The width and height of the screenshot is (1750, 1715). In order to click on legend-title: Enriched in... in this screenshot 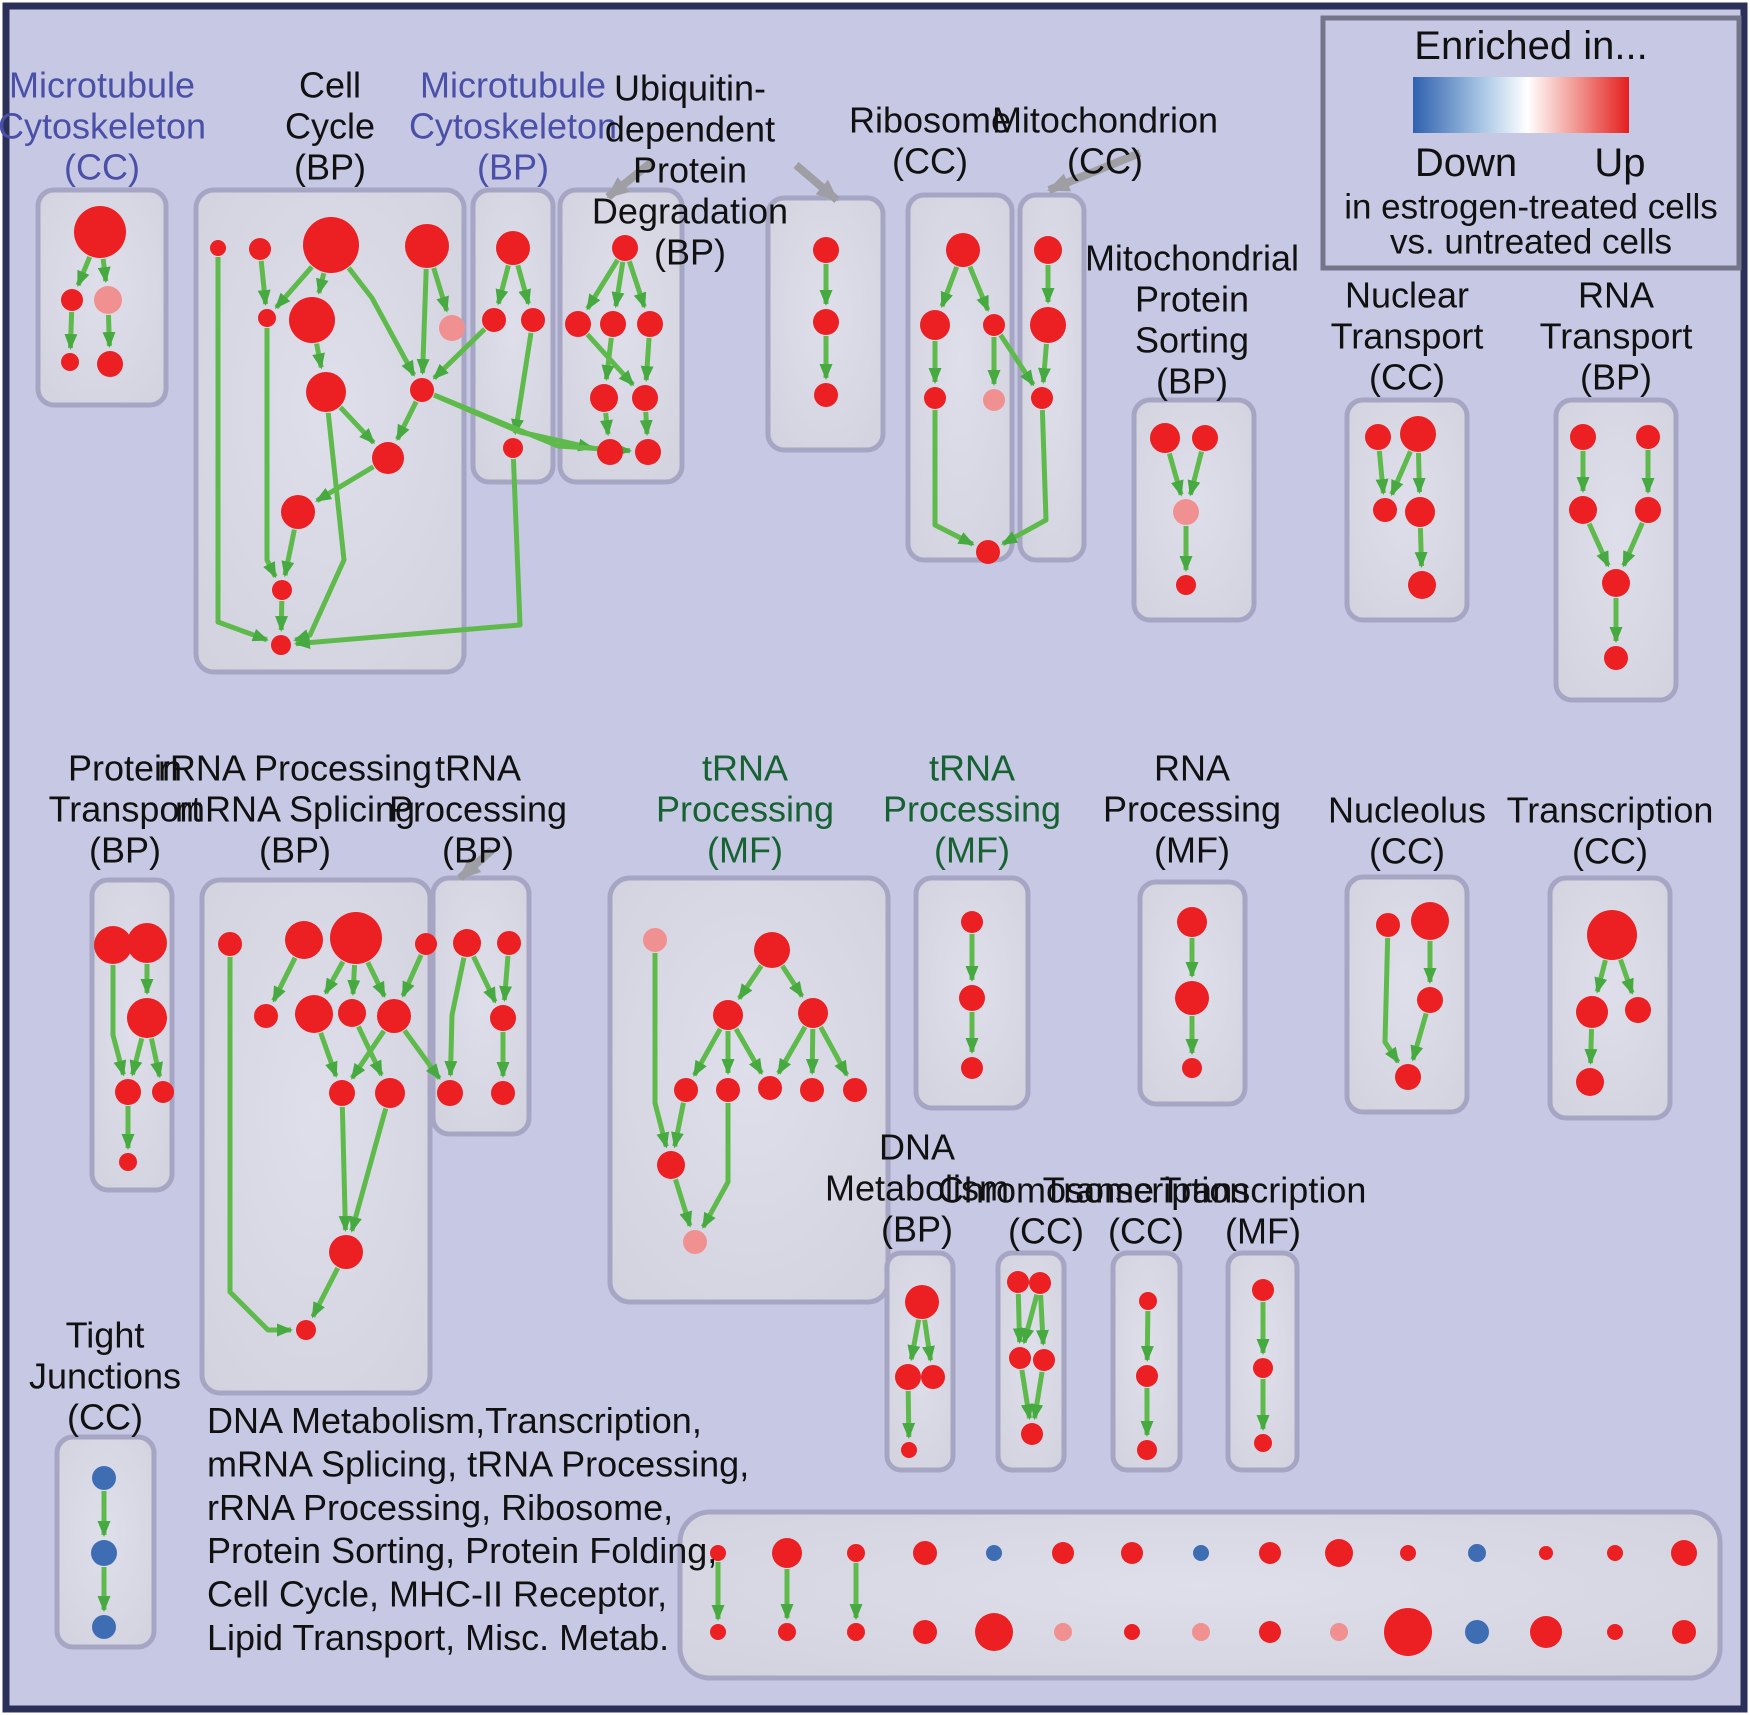, I will do `click(1530, 46)`.